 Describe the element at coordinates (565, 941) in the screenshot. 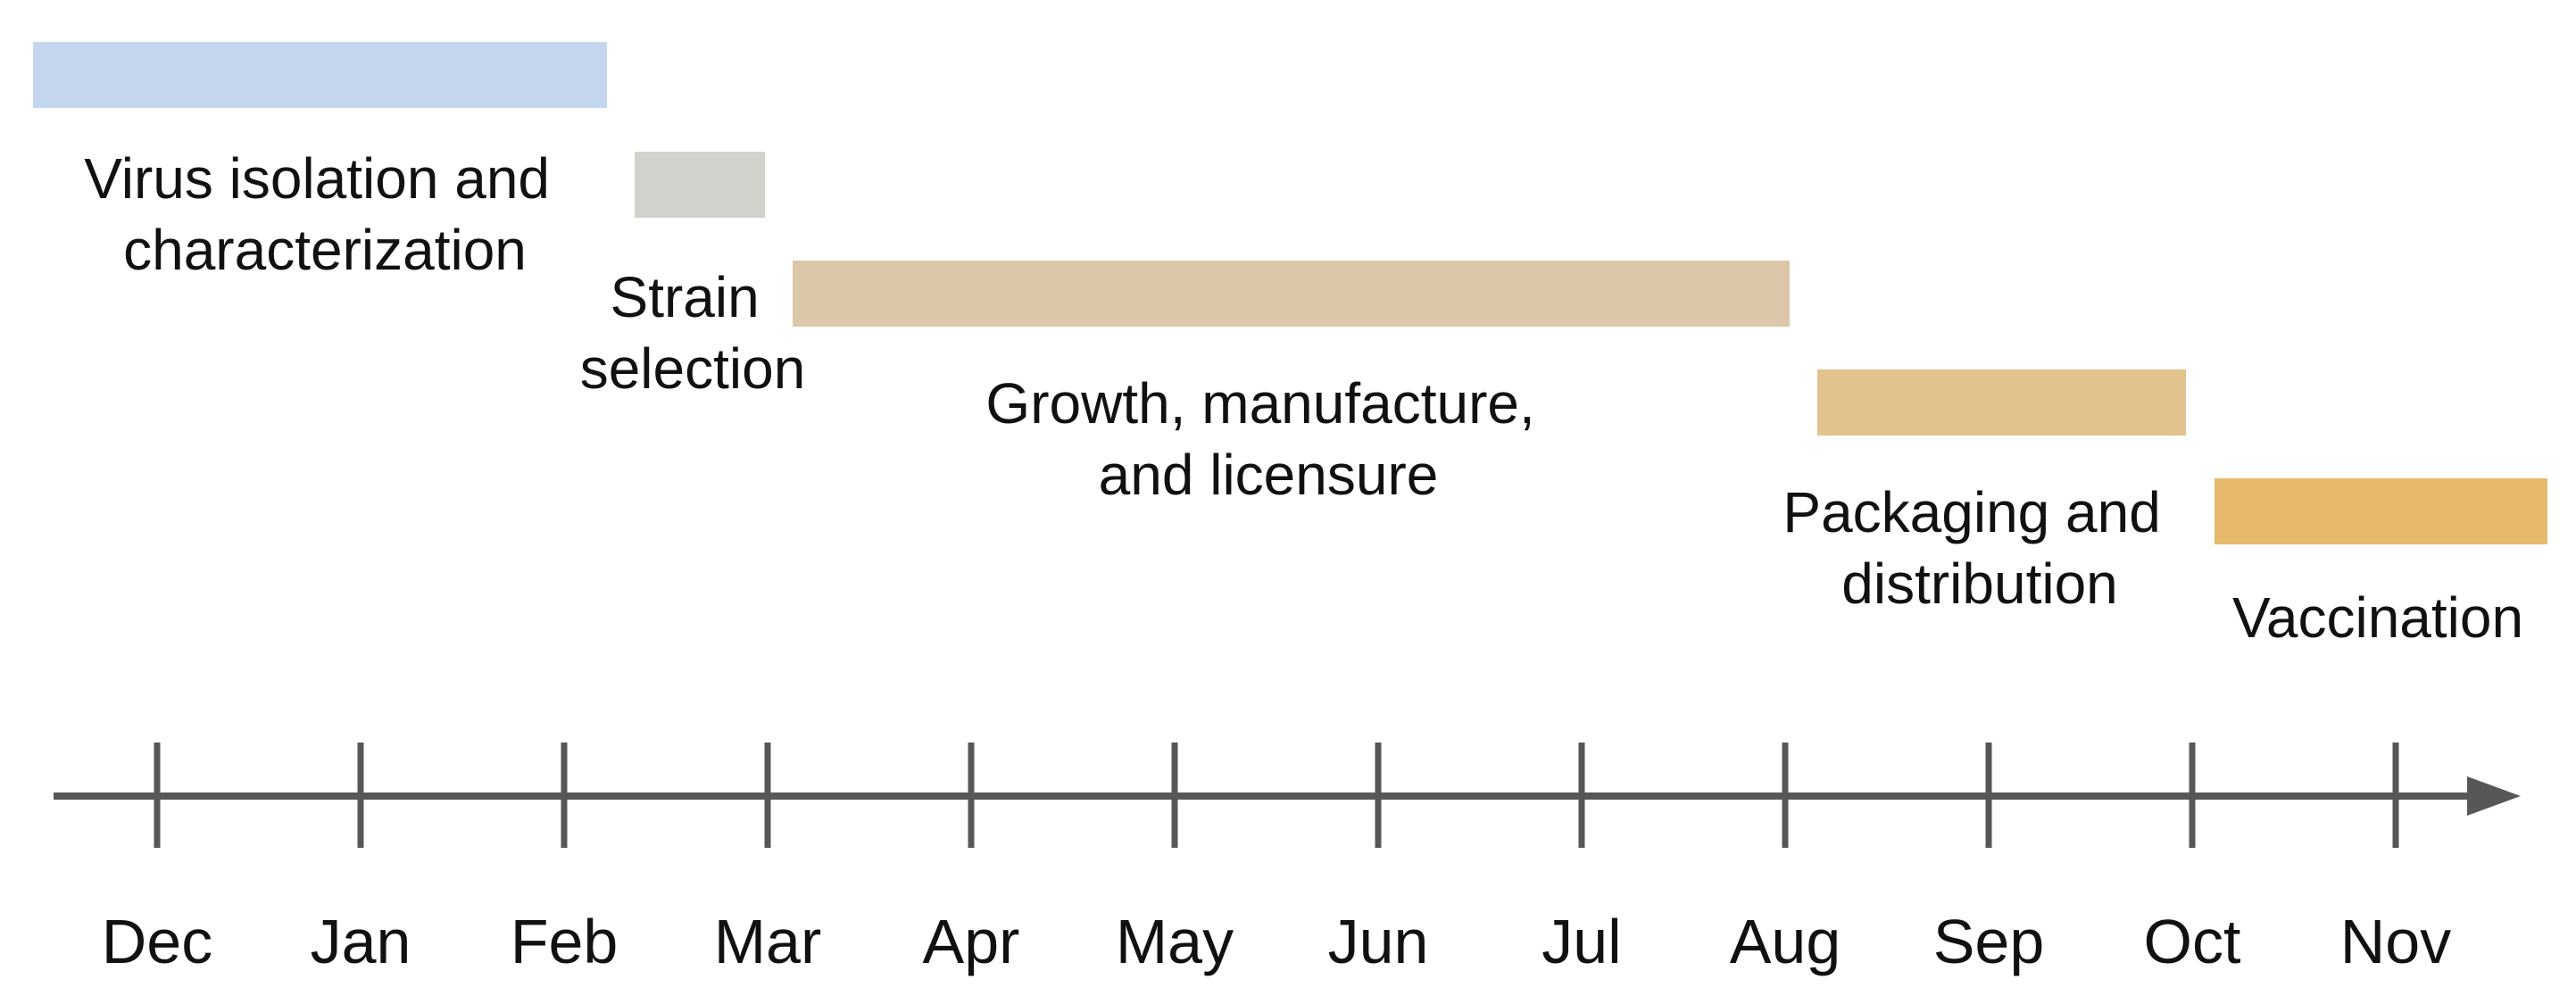

I see `month-label-feb: Feb` at that location.